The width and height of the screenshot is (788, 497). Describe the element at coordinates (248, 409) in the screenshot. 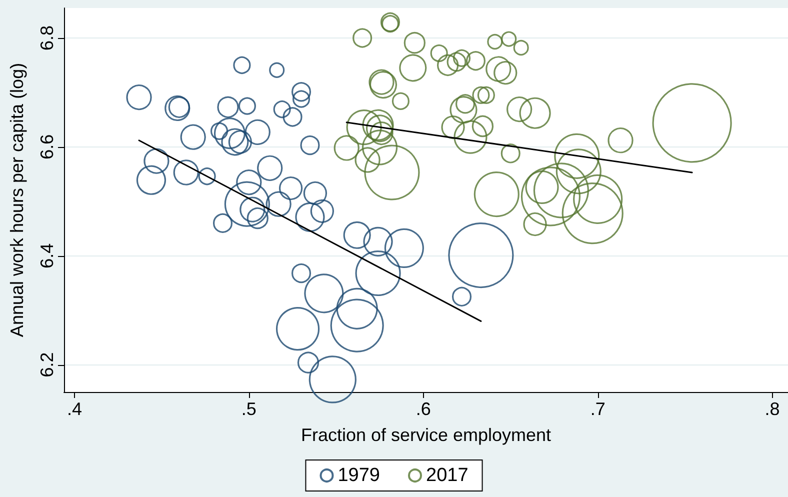

I see `x-tick-label: .5` at that location.